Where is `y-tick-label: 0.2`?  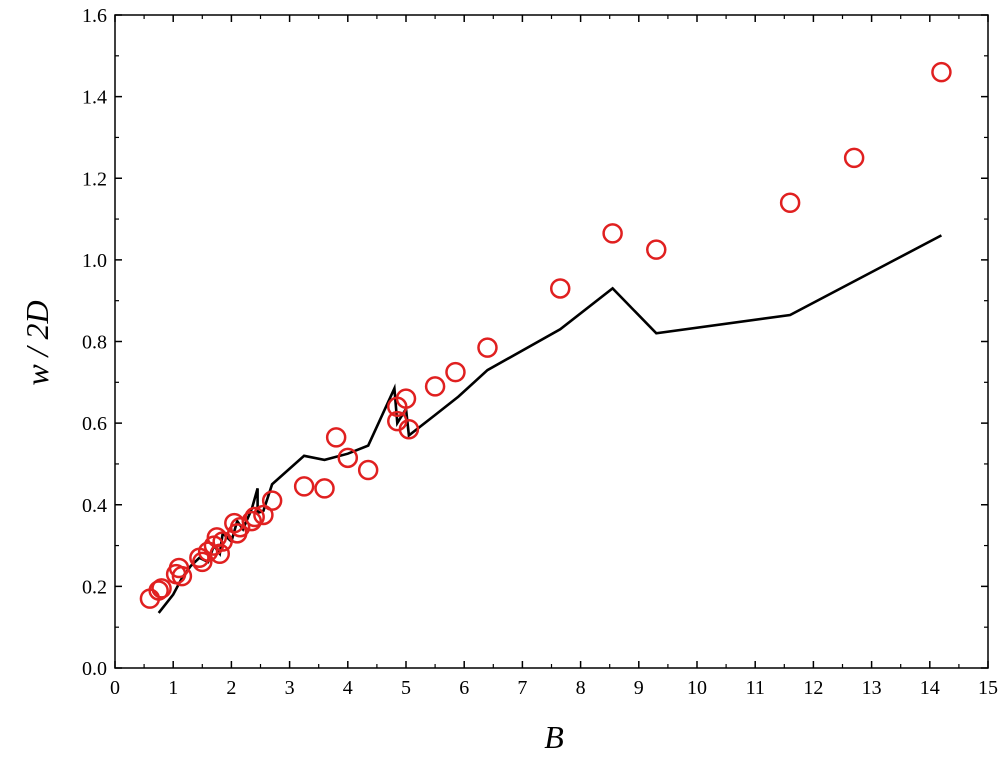
y-tick-label: 0.2 is located at coordinates (94, 587).